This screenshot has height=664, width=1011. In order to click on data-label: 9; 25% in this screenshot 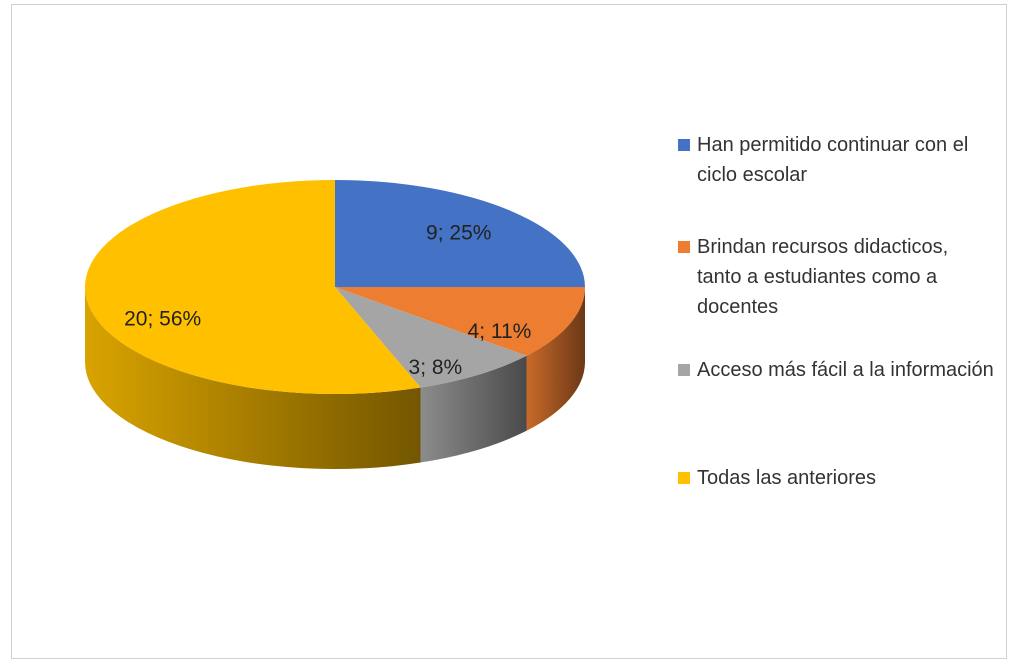, I will do `click(458, 233)`.